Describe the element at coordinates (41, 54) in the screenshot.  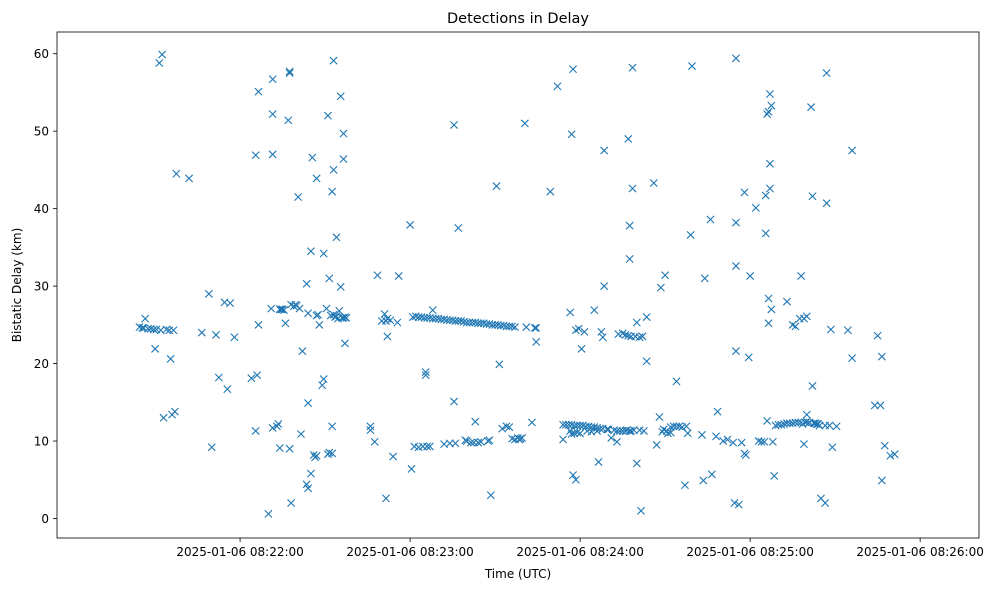
I see `y-tick-label-6: 60` at that location.